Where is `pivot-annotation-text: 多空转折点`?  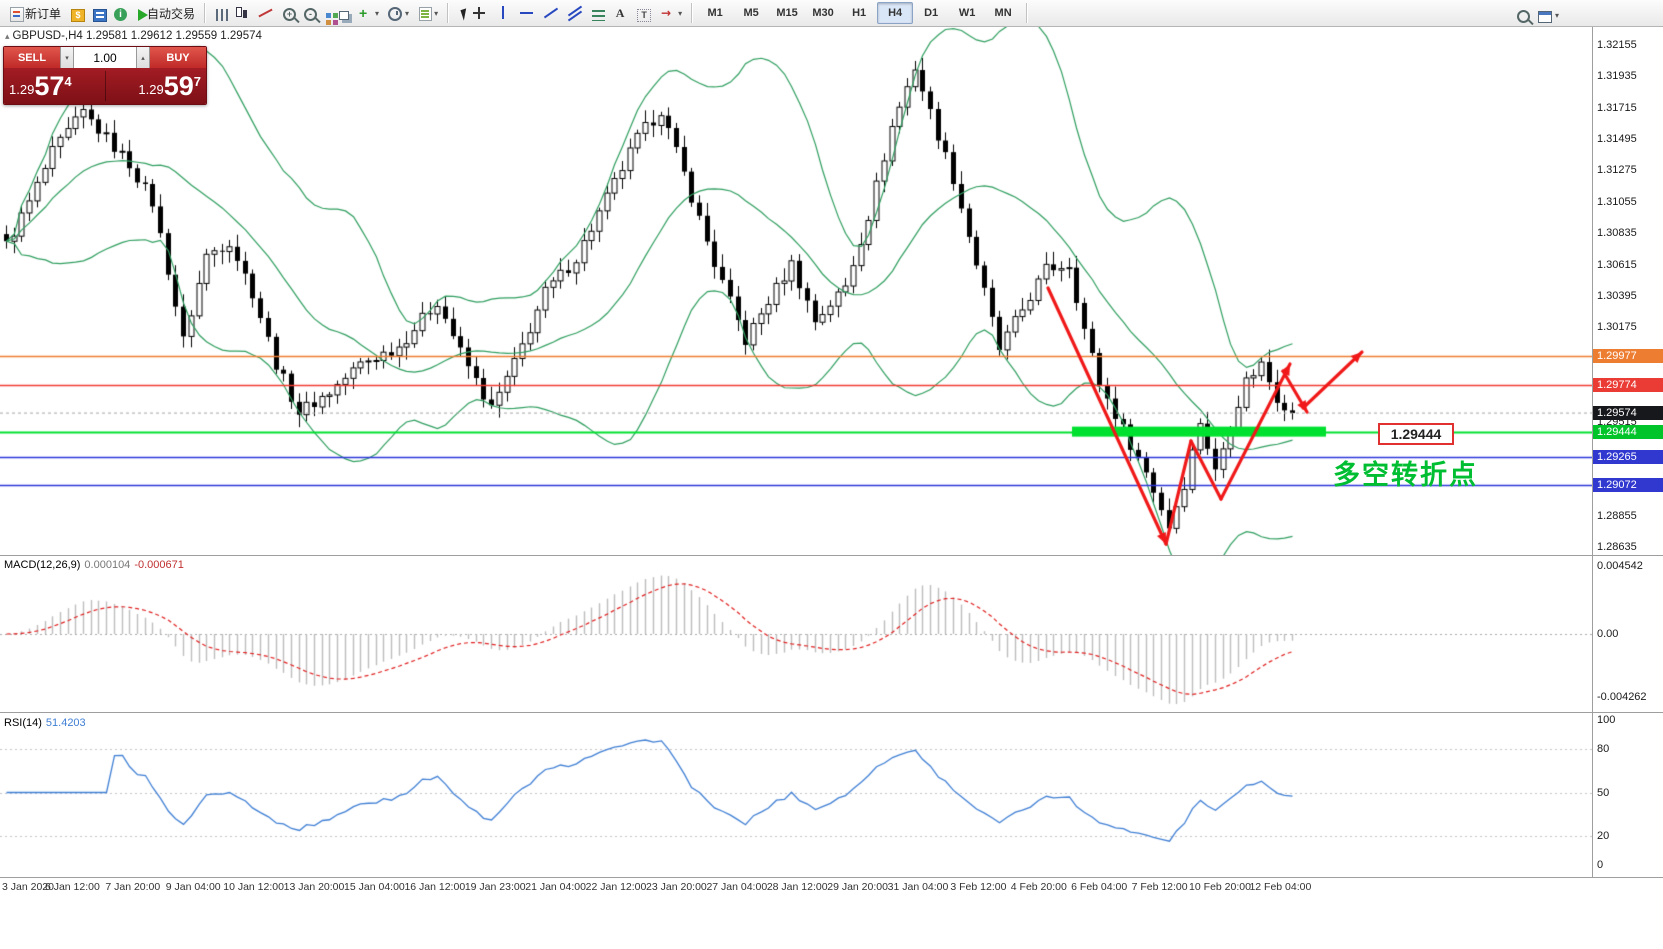
pivot-annotation-text: 多空转折点 is located at coordinates (1405, 475).